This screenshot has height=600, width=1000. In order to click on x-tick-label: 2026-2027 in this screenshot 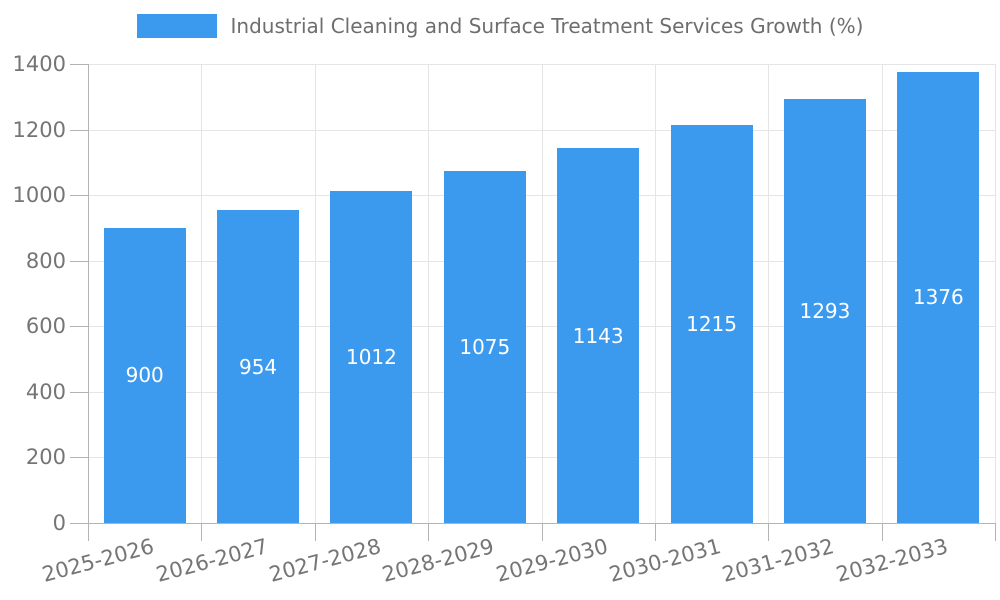, I will do `click(212, 560)`.